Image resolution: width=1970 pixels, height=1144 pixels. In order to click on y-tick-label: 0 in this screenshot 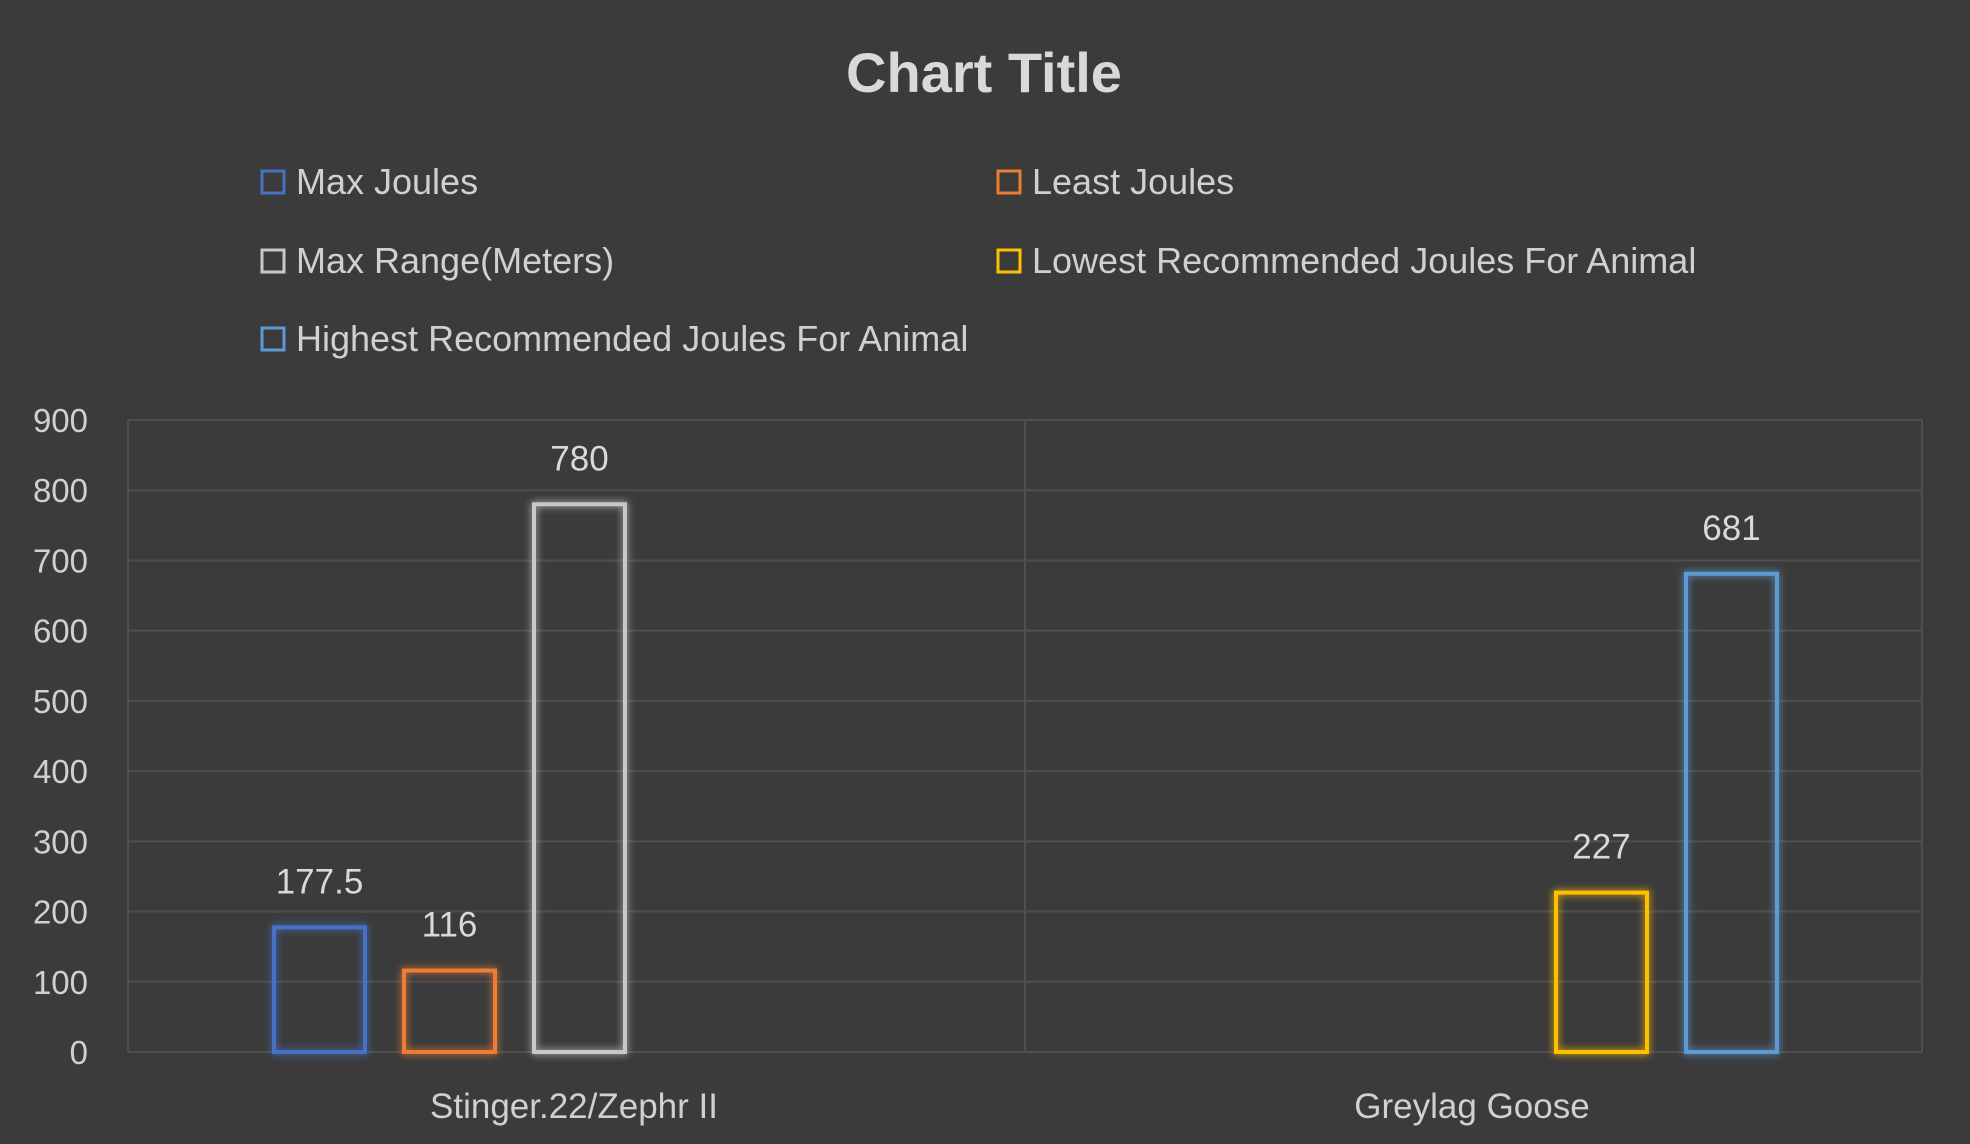, I will do `click(79, 1052)`.